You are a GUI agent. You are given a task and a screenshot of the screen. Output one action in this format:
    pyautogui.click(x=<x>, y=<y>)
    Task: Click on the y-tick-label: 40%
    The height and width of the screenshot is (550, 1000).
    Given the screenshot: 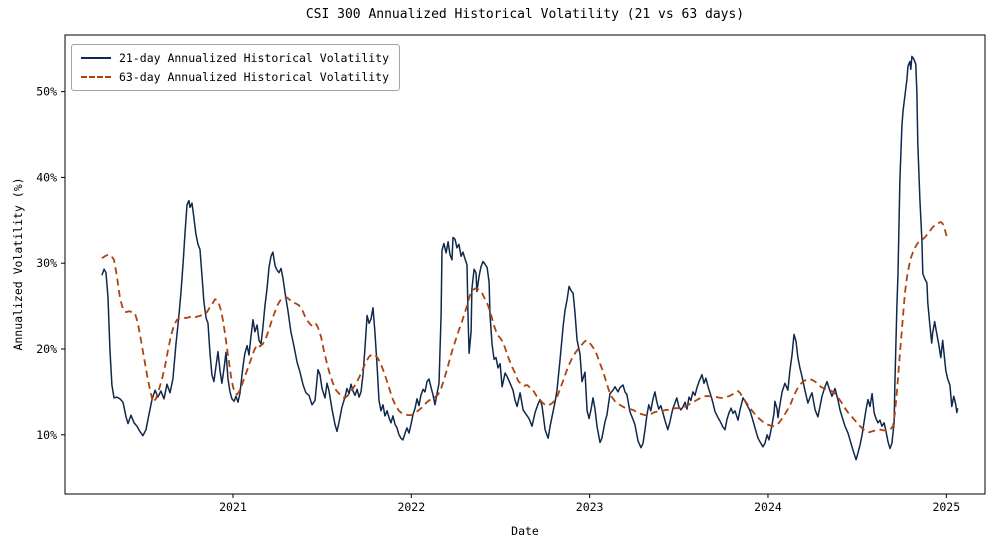 What is the action you would take?
    pyautogui.click(x=46, y=177)
    